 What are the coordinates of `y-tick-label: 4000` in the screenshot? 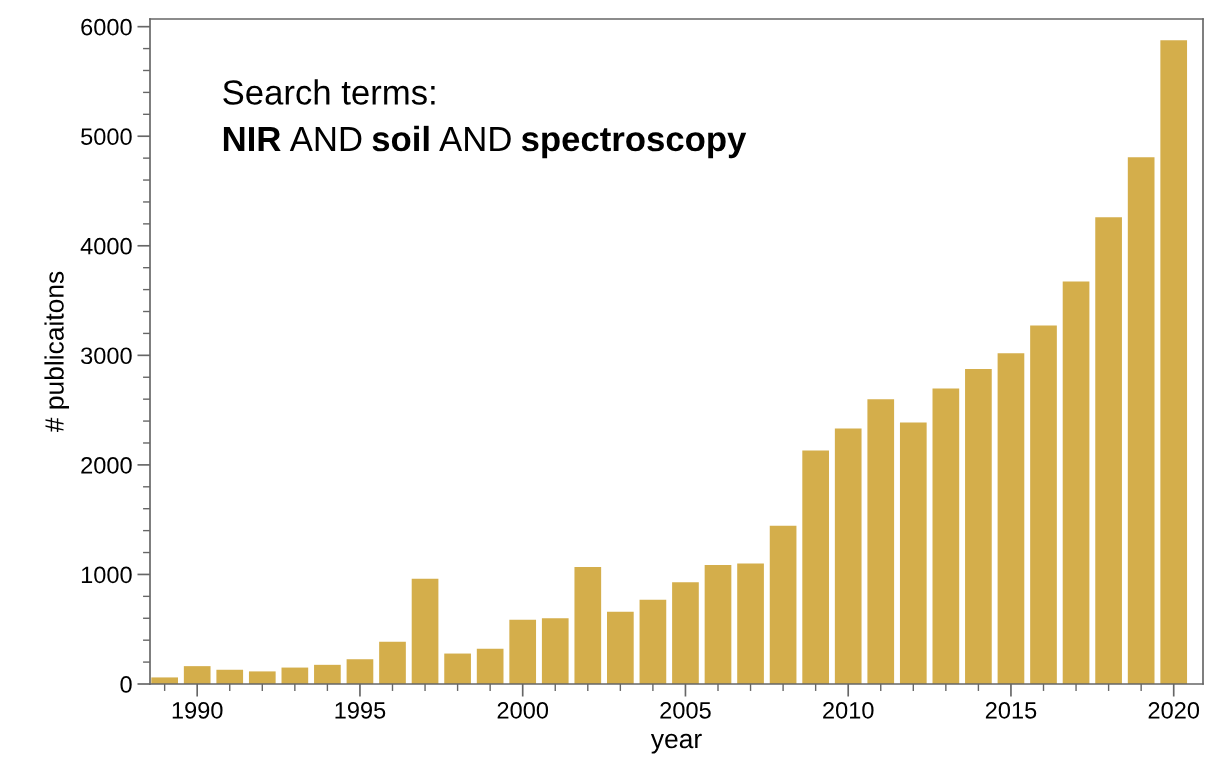 It's located at (106, 246).